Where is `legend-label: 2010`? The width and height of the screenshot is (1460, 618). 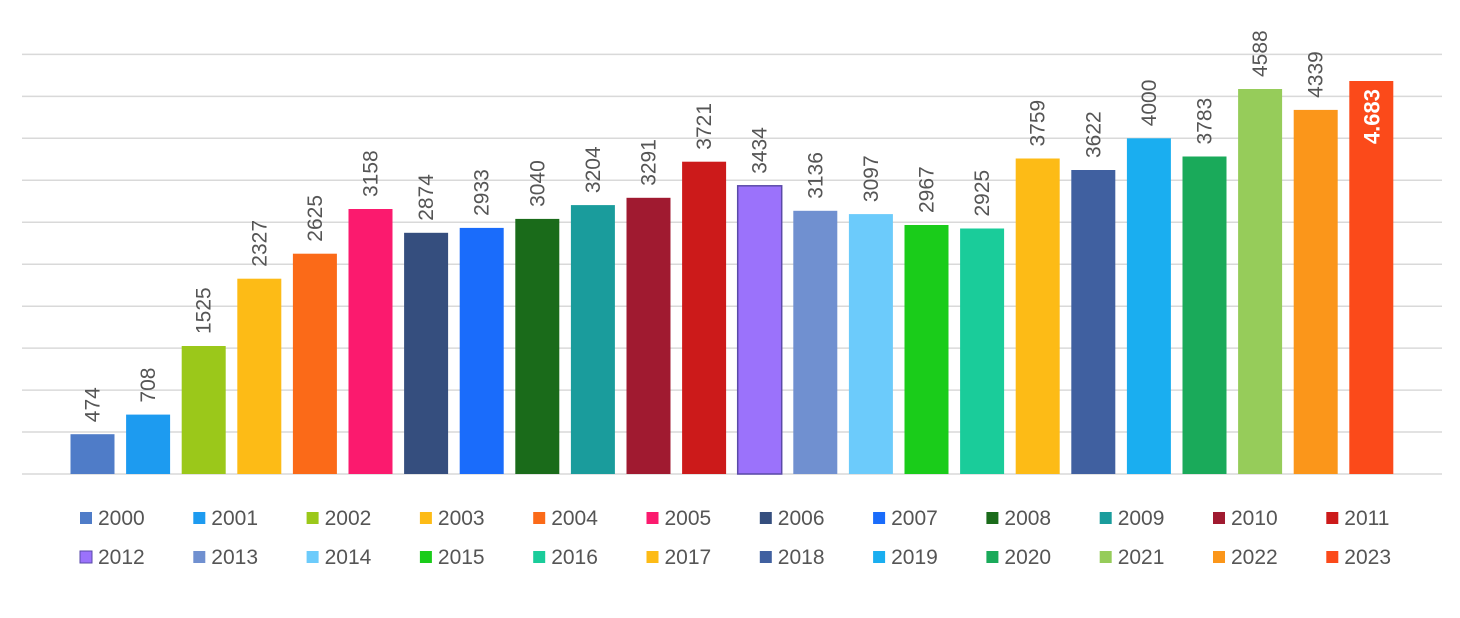
legend-label: 2010 is located at coordinates (1254, 518).